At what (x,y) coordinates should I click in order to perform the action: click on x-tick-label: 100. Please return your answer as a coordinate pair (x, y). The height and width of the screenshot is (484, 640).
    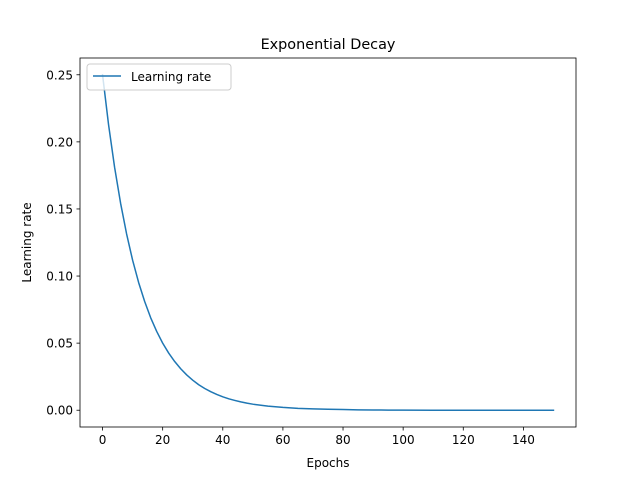
    Looking at the image, I should click on (403, 440).